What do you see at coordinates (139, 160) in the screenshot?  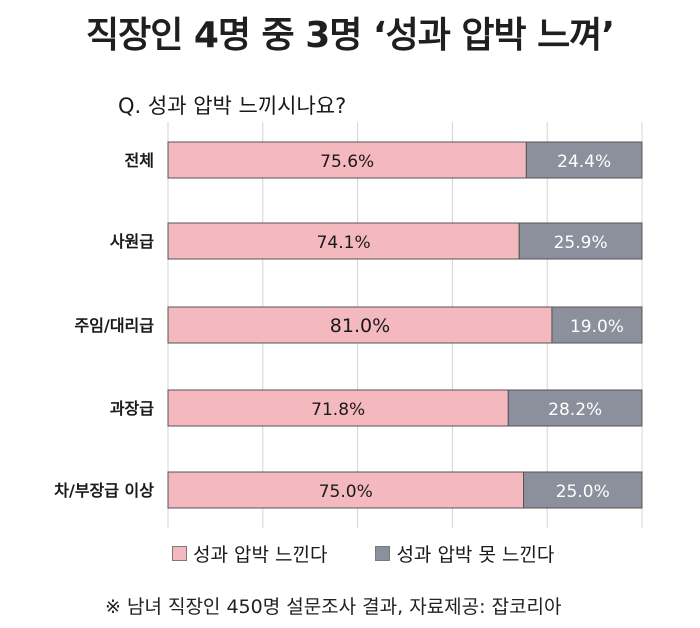 I see `category-label: 전체` at bounding box center [139, 160].